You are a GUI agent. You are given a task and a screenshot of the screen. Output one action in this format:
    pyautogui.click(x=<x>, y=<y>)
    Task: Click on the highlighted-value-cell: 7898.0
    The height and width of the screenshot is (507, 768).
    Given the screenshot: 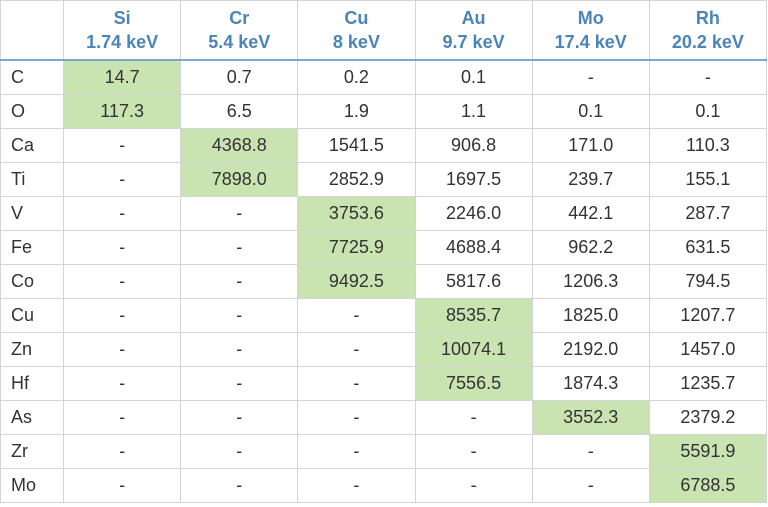 What is the action you would take?
    pyautogui.click(x=239, y=179)
    